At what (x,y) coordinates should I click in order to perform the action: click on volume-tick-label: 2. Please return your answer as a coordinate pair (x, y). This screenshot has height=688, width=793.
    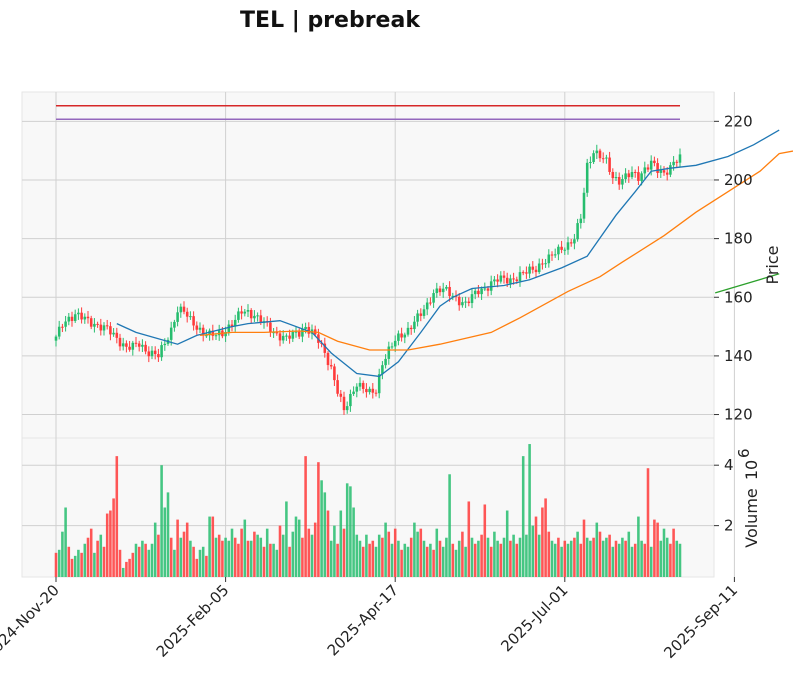
    Looking at the image, I should click on (729, 526).